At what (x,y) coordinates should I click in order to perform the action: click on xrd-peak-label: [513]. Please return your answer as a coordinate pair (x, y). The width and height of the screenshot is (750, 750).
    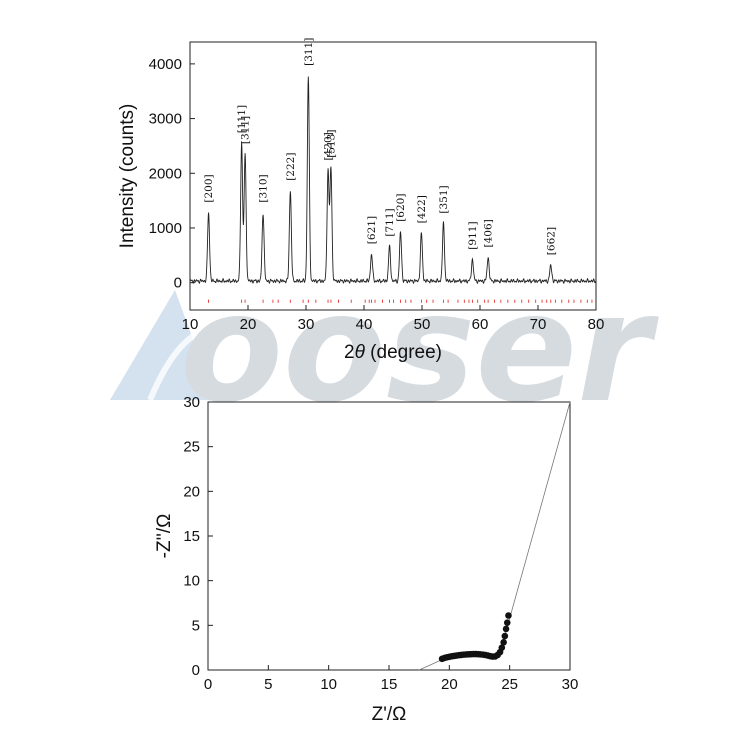
    Looking at the image, I should click on (331, 144).